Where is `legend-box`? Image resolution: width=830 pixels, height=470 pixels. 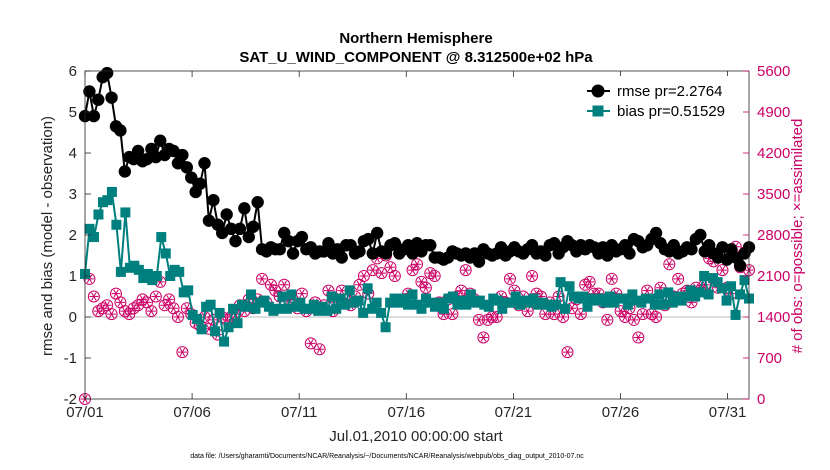 legend-box is located at coordinates (662, 99).